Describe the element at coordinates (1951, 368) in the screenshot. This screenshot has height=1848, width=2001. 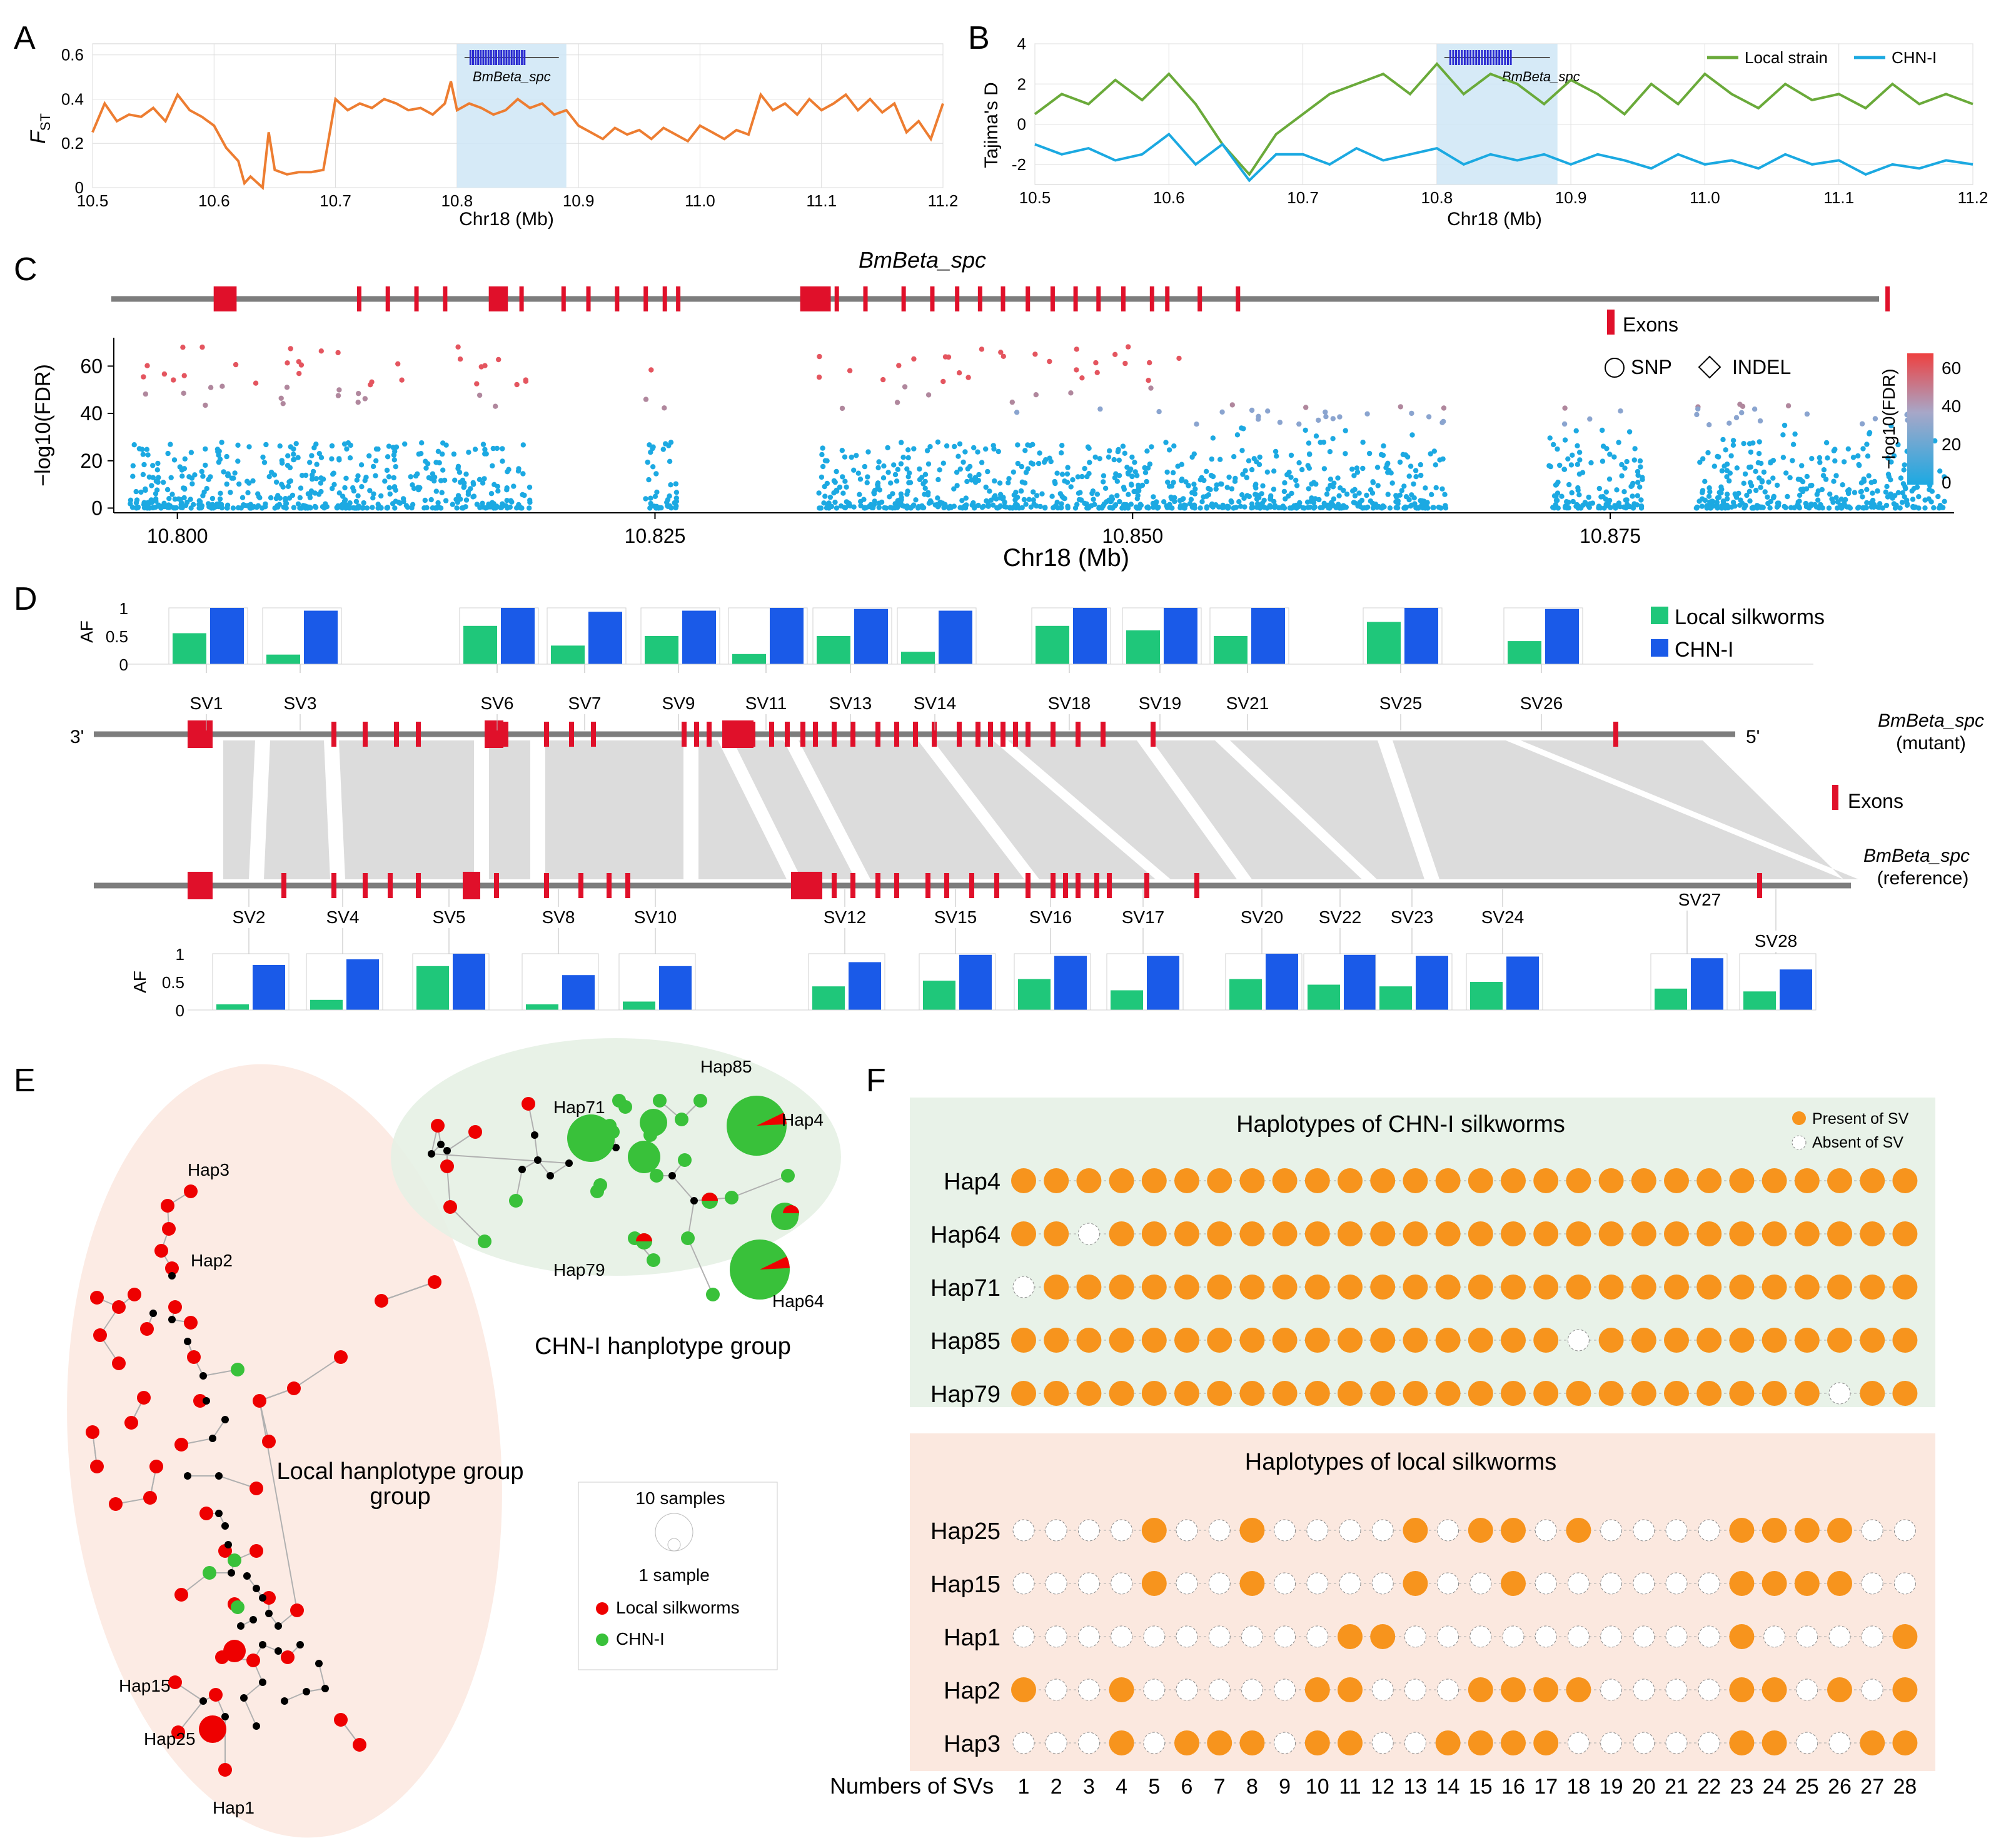
I see `colorbar-tick: 60` at that location.